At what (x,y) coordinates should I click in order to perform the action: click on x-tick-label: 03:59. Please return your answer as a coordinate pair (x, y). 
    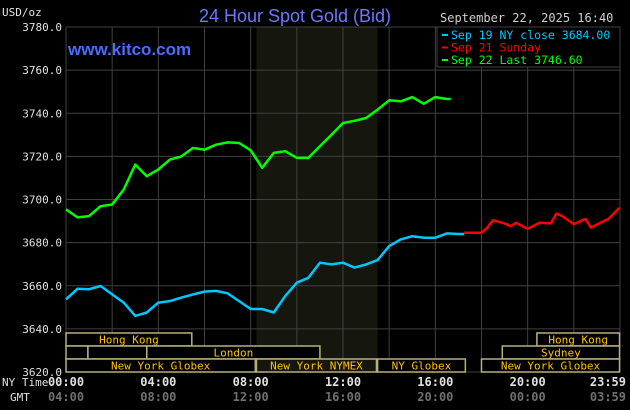
    Looking at the image, I should click on (608, 397).